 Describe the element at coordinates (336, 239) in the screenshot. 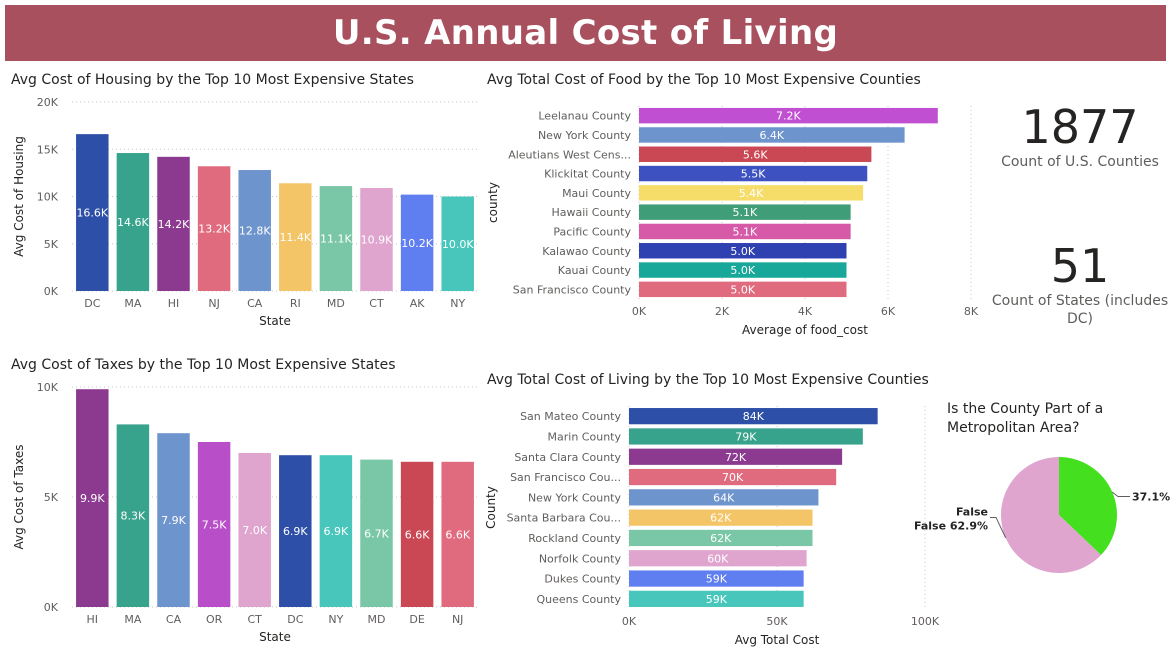

I see `bar-data-label: 11.1K` at that location.